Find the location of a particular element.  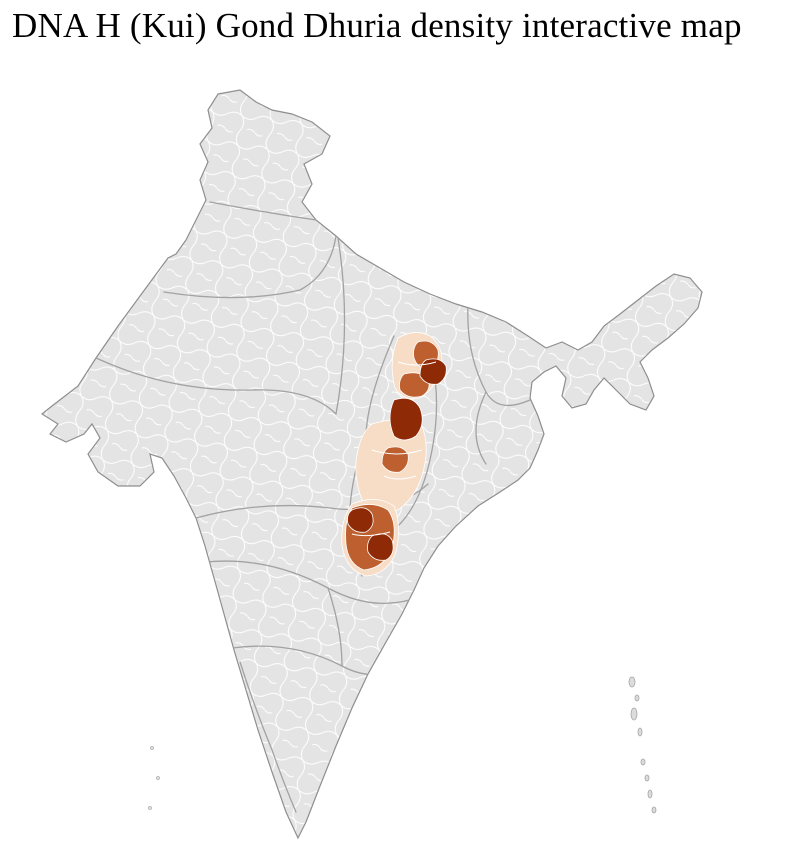

highlight-inner-lines is located at coordinates (394, 449).